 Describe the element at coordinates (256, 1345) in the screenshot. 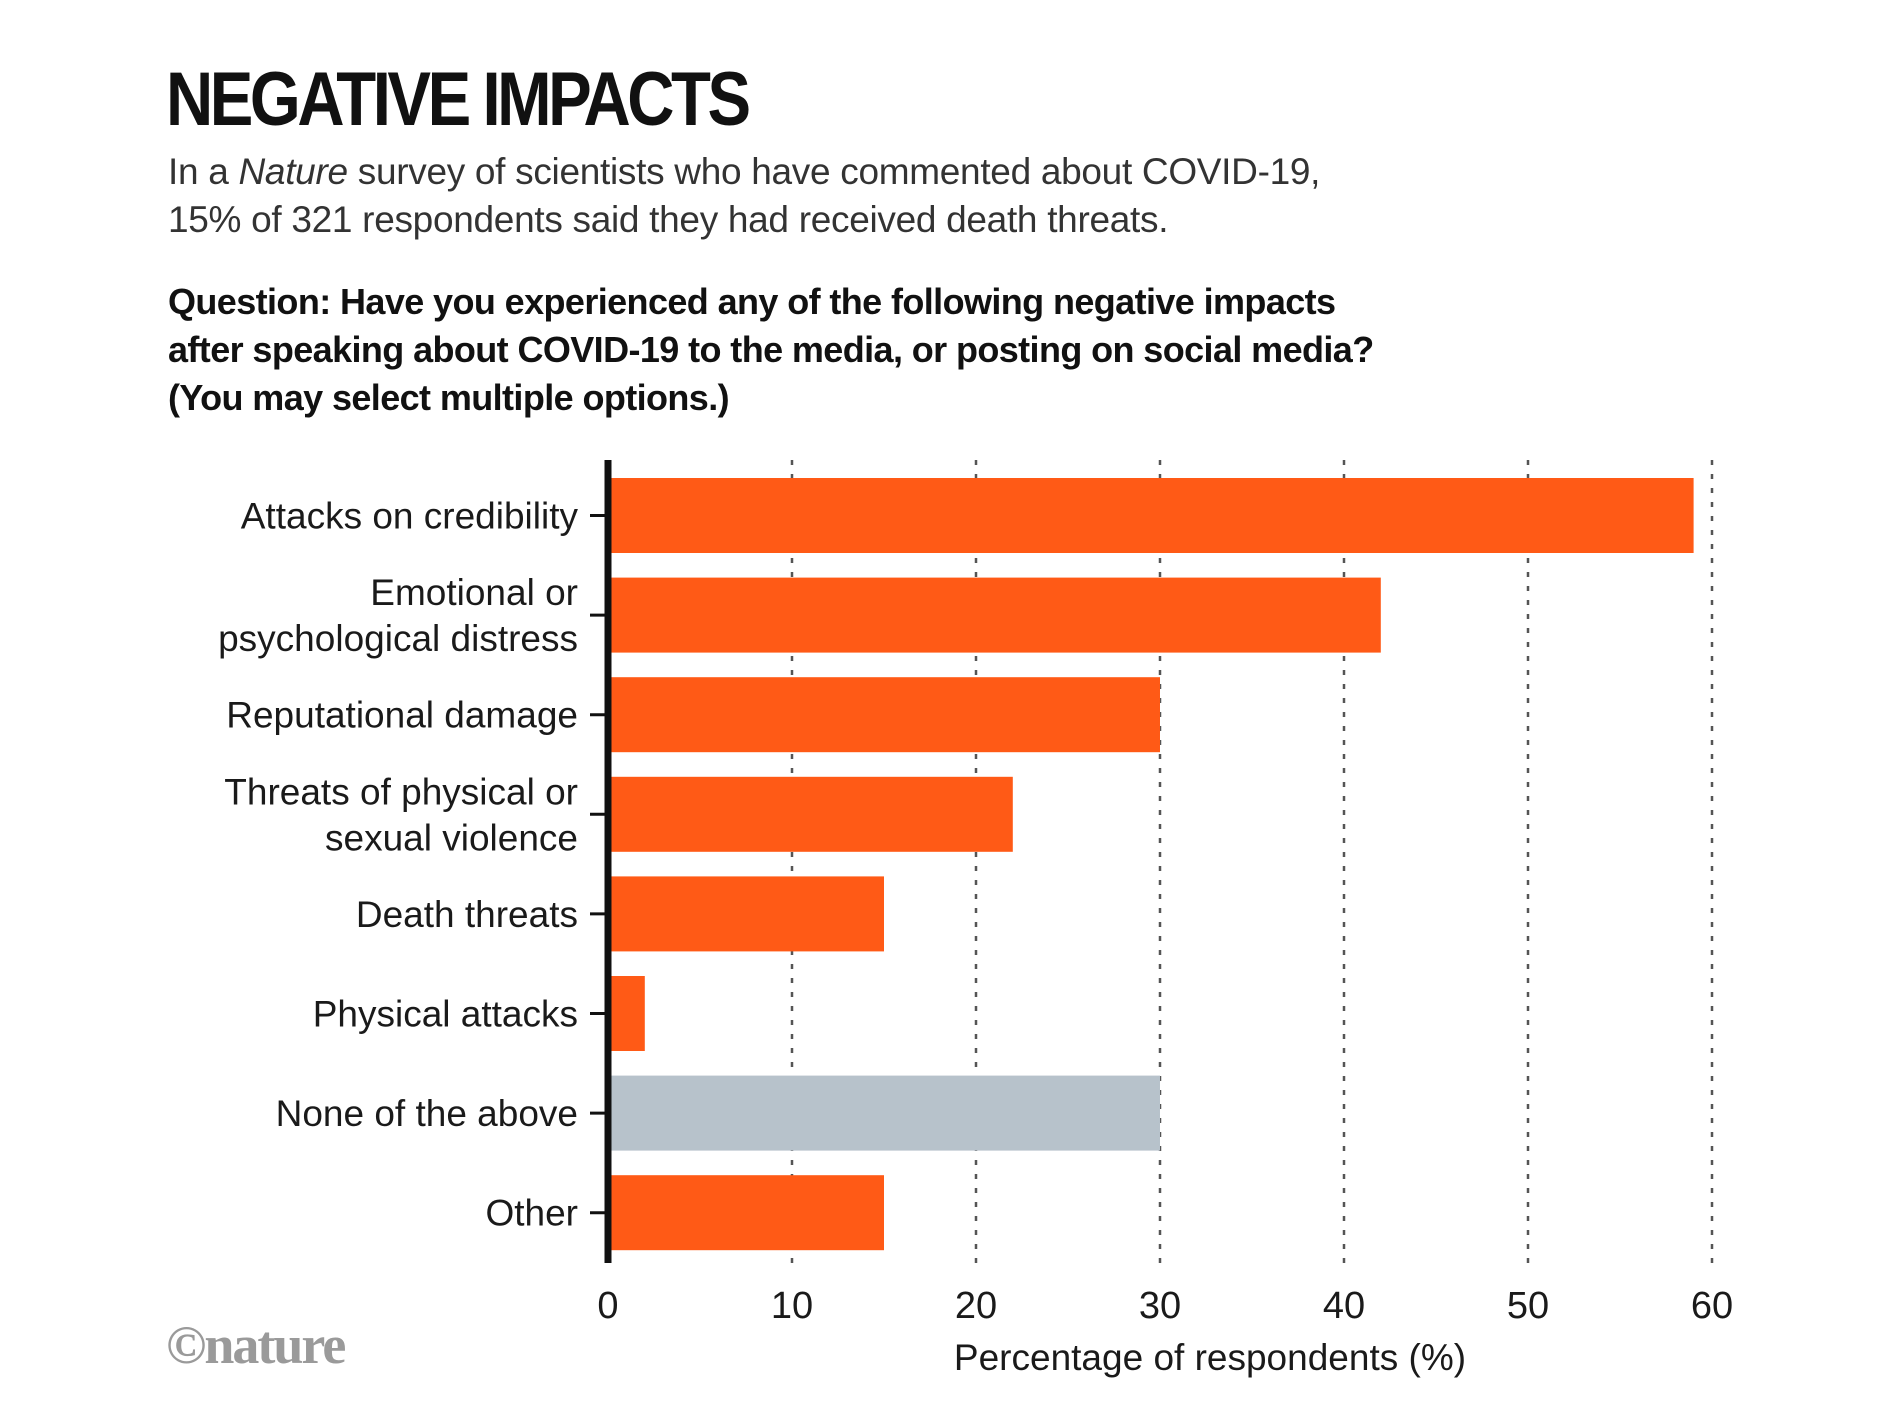

I see `nature-logo: ©nature` at that location.